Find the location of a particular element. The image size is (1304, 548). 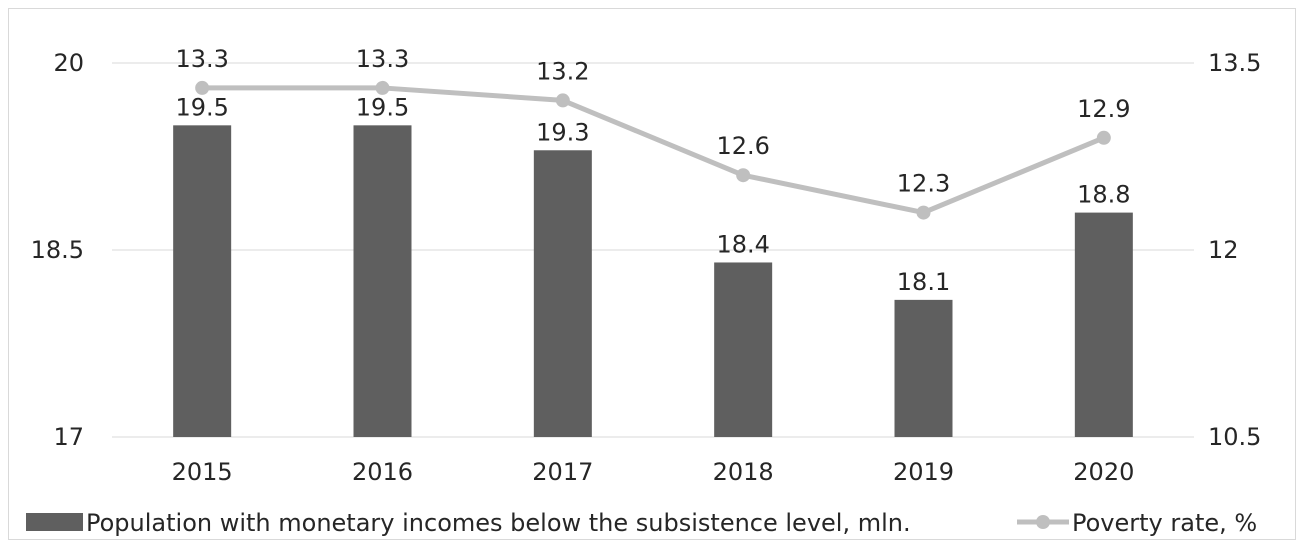

y-left-tick-label: 20 is located at coordinates (68, 63).